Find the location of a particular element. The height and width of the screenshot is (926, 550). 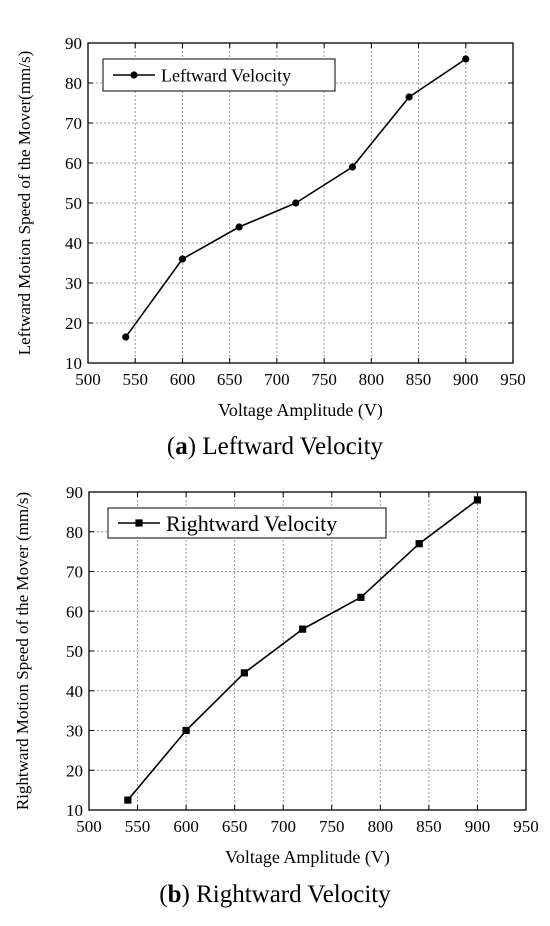

caption-a: (a) Leftward Velocity is located at coordinates (275, 446).